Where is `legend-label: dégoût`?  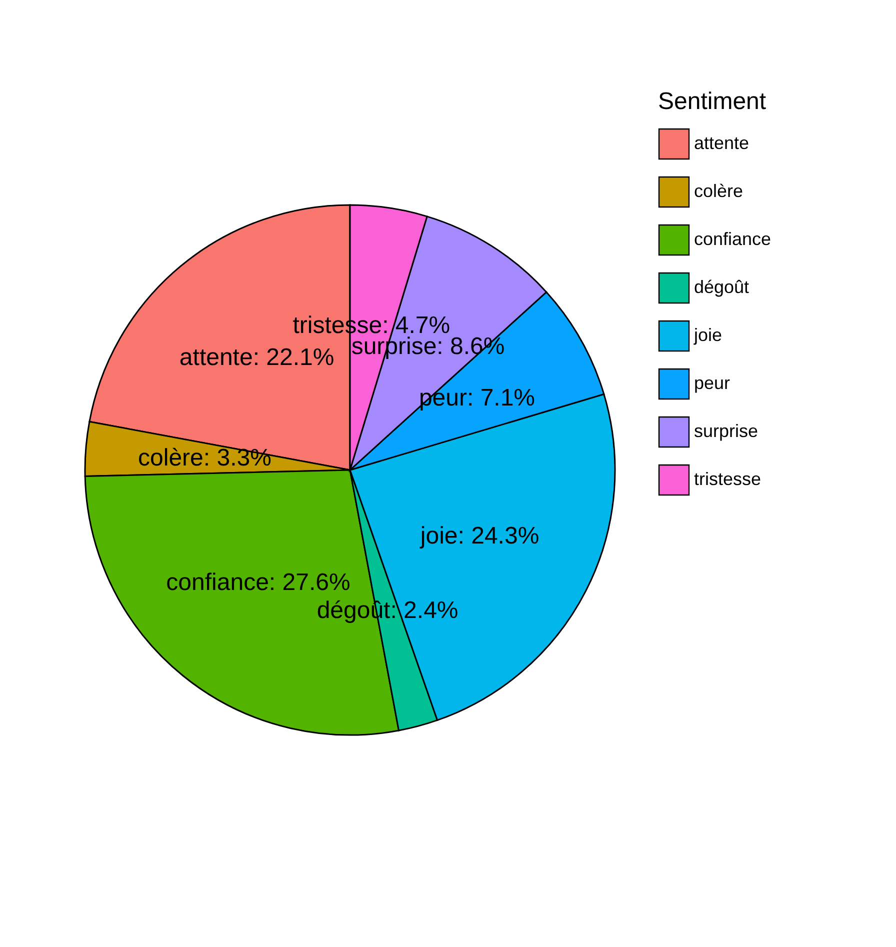
legend-label: dégoût is located at coordinates (722, 287).